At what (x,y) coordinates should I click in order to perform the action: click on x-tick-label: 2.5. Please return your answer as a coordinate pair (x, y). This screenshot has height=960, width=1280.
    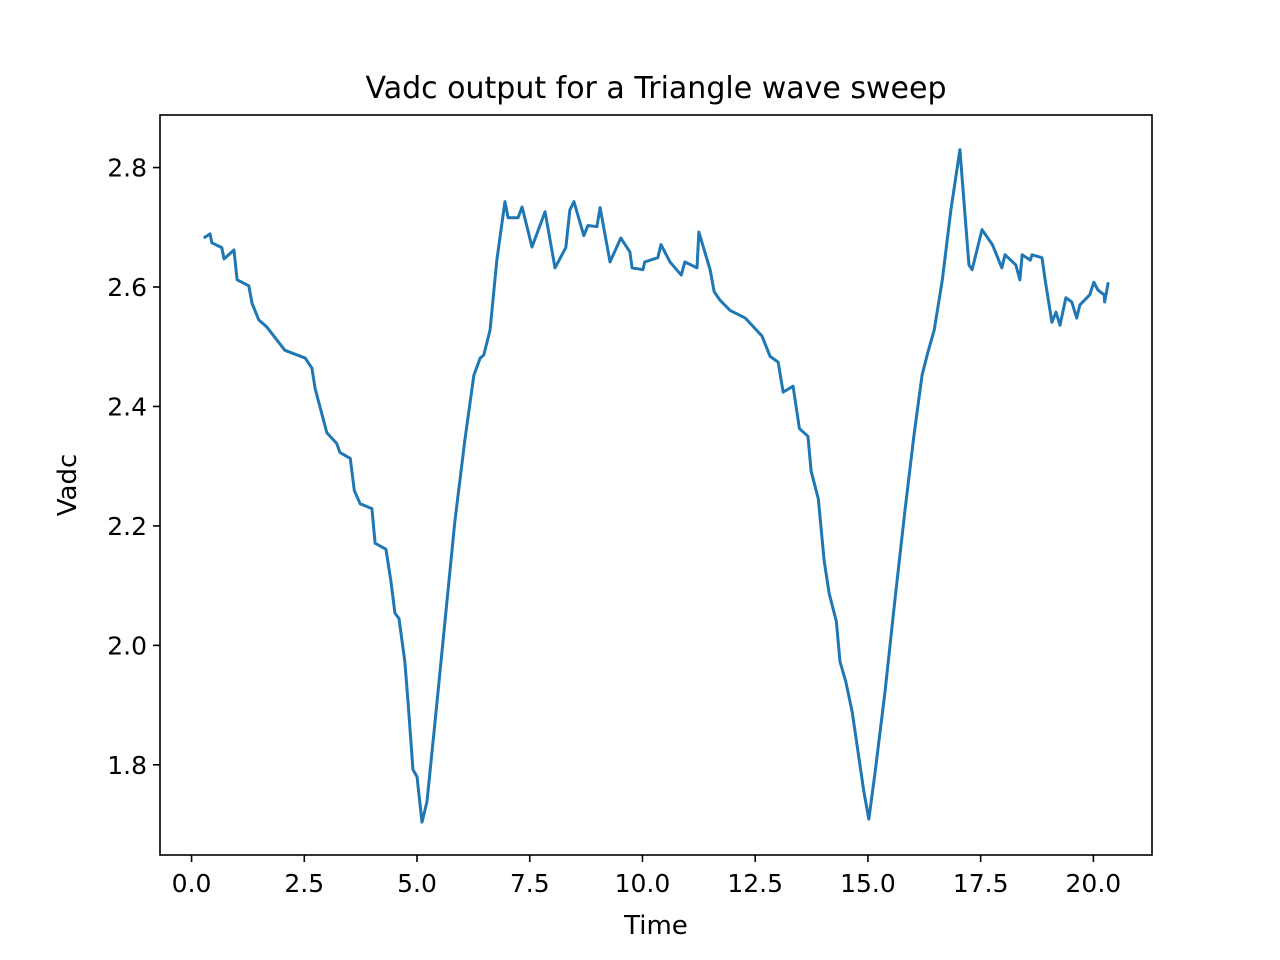
    Looking at the image, I should click on (304, 883).